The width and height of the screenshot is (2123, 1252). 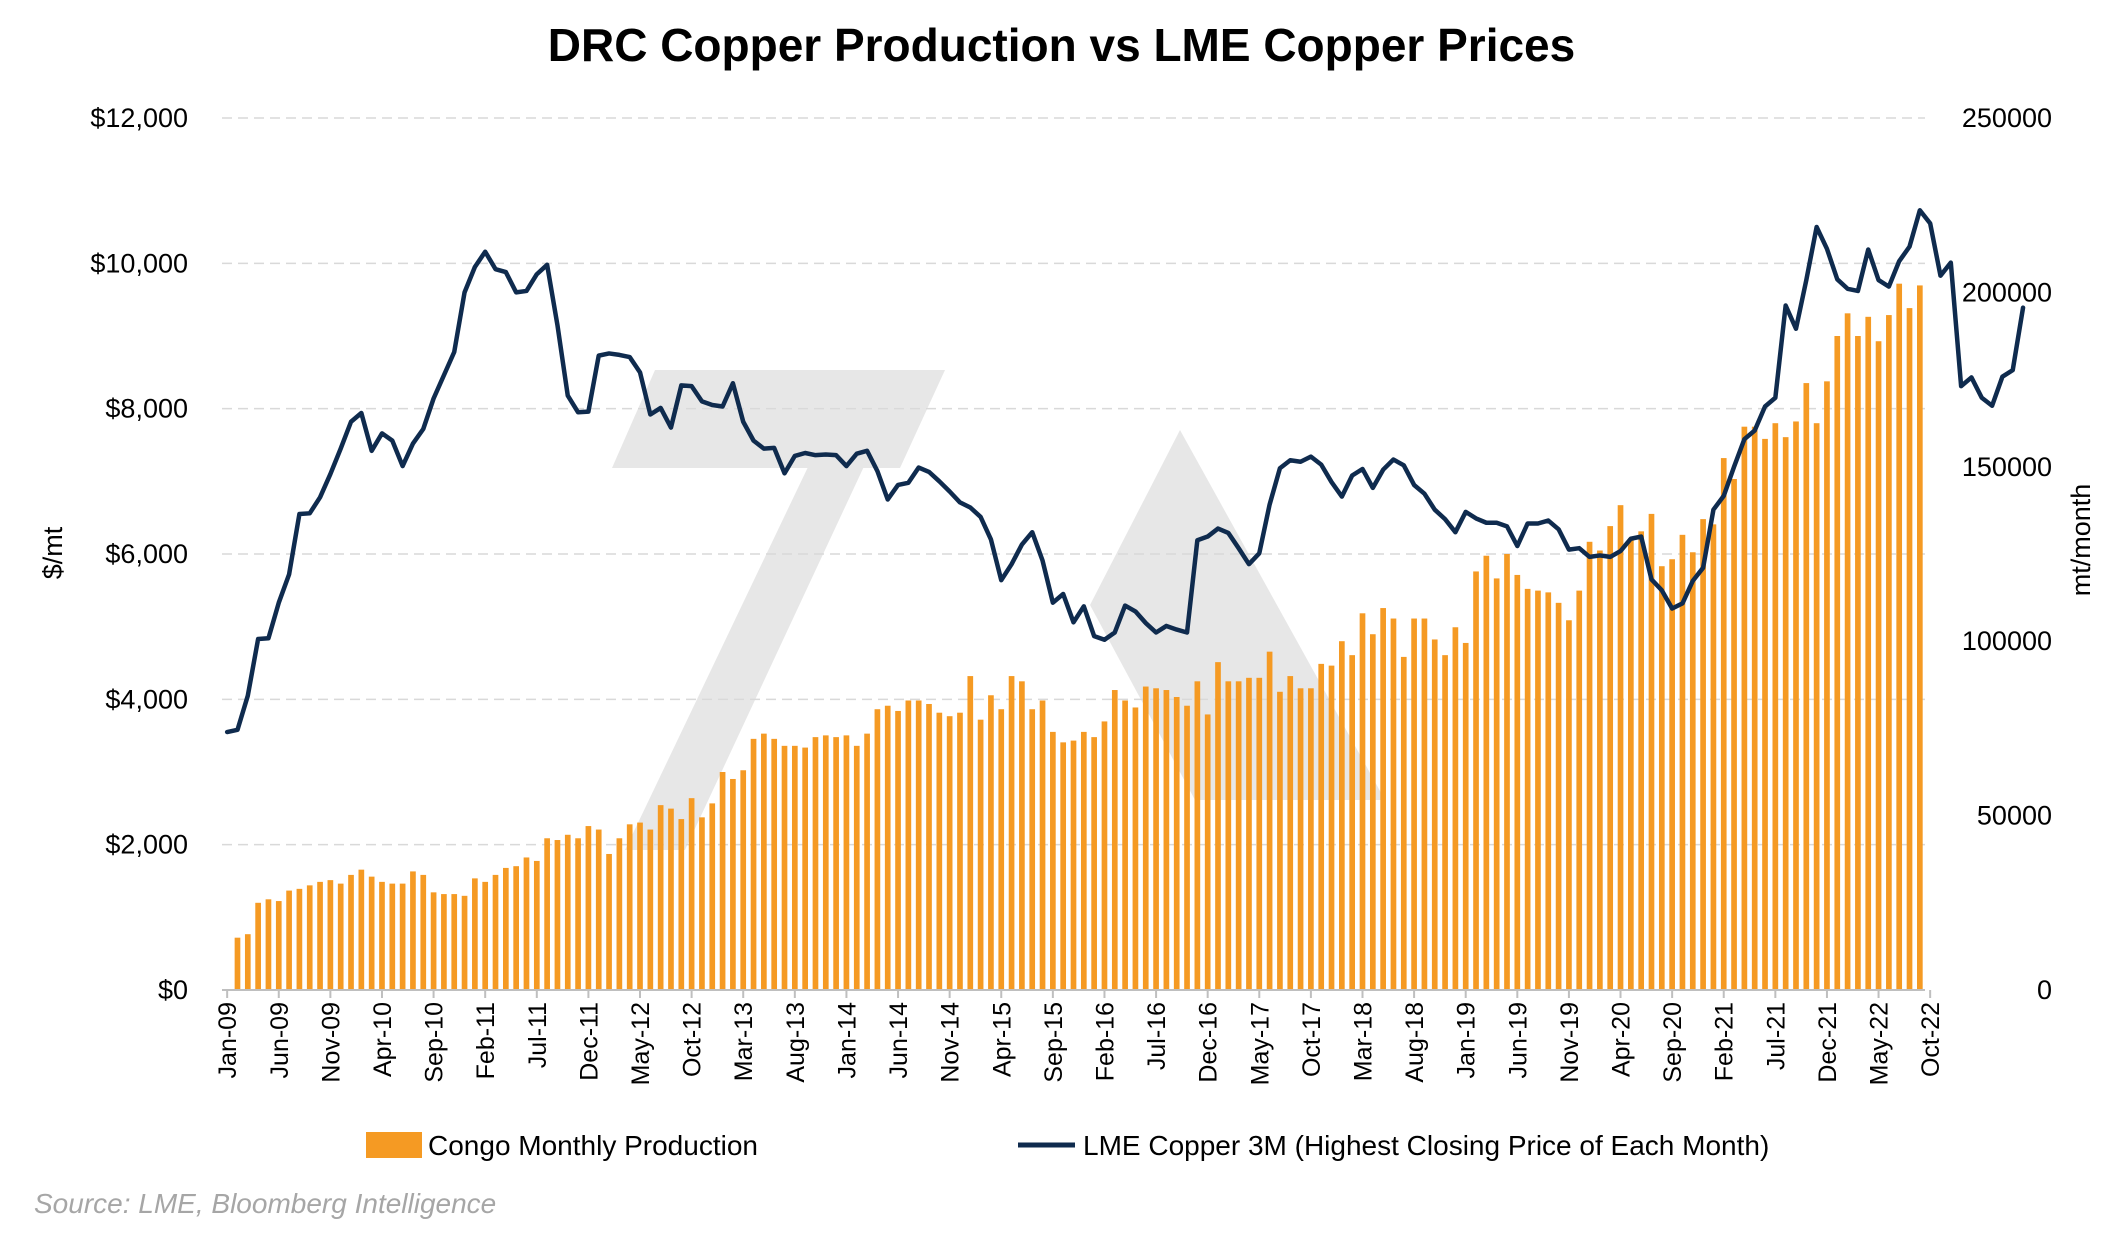 I want to click on x-tick-label: Feb-21, so click(x=1725, y=1041).